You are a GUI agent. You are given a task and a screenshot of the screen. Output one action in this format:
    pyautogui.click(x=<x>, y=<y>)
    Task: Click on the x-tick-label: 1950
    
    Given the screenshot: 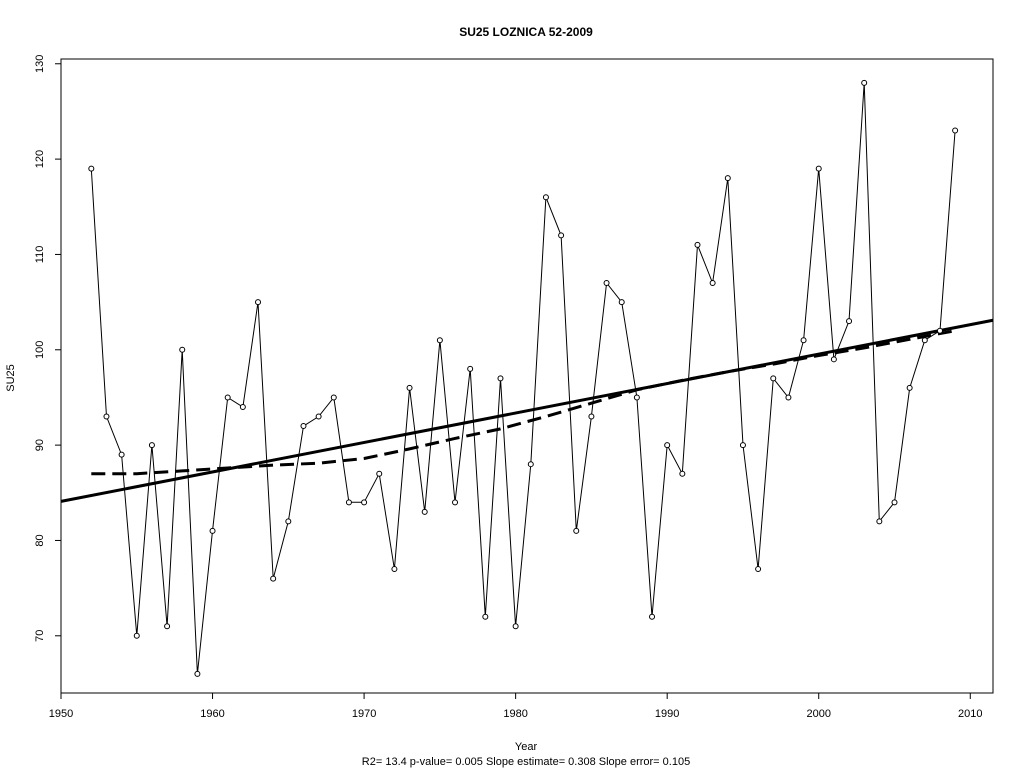 What is the action you would take?
    pyautogui.click(x=61, y=714)
    